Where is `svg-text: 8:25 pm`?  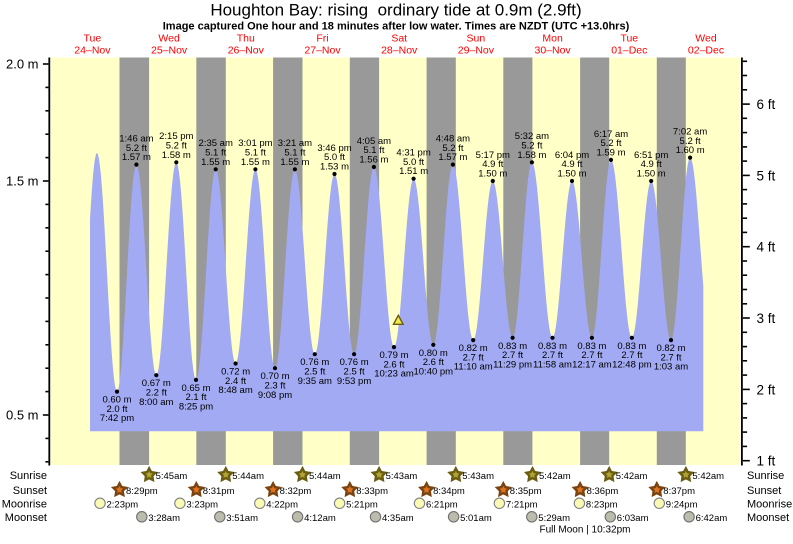
svg-text: 8:25 pm is located at coordinates (196, 407).